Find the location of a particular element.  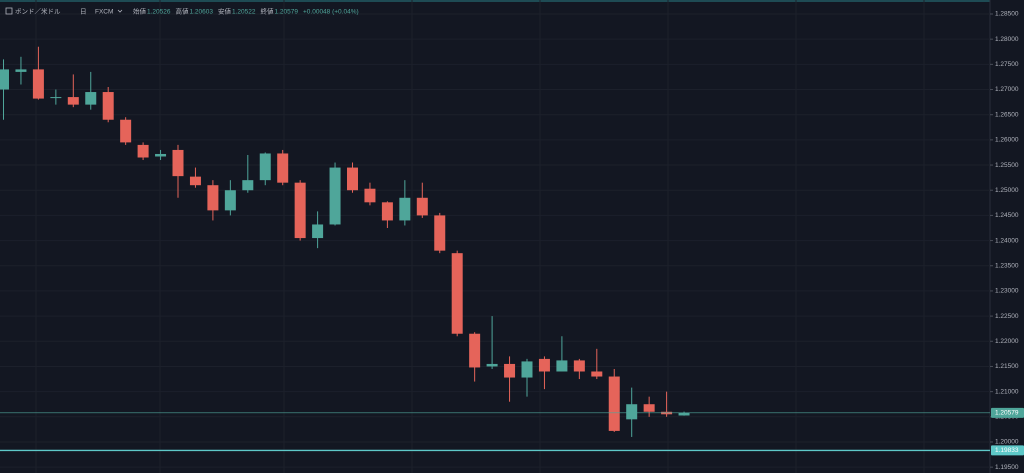

dropdown-arrow is located at coordinates (120, 11).